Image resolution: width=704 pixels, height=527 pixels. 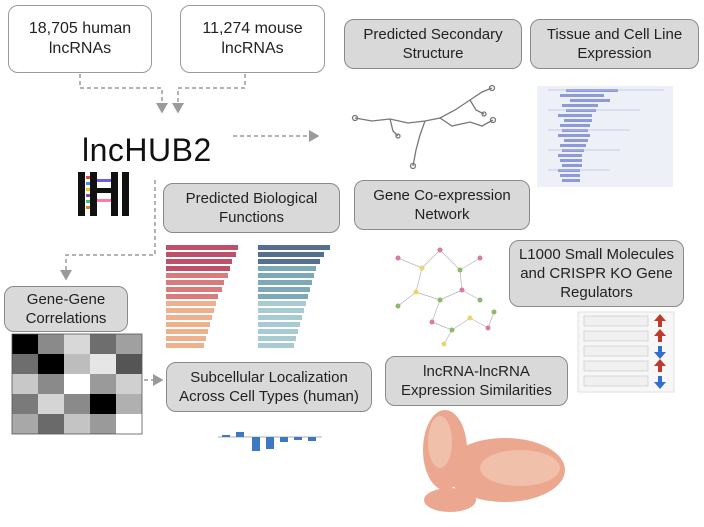 I want to click on subcellular-localization-illustration, so click(x=270, y=441).